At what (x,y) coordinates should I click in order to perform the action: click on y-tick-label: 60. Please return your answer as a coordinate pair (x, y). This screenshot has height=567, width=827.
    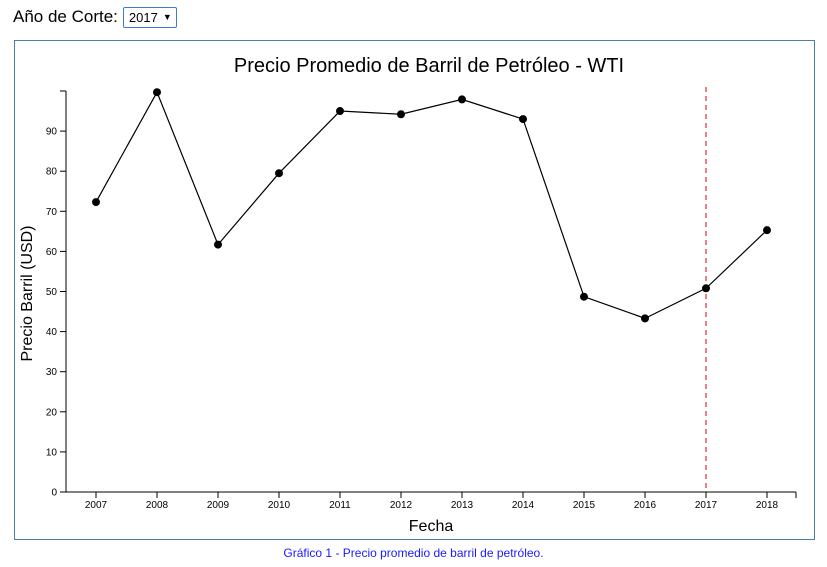
    Looking at the image, I should click on (52, 252).